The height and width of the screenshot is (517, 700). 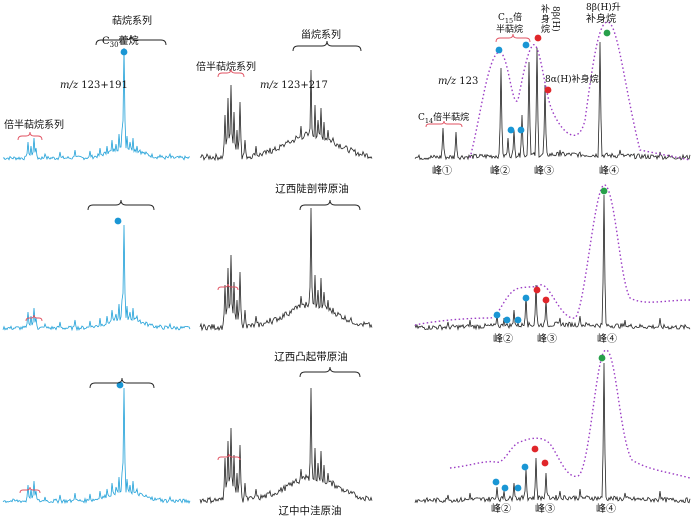 I want to click on caption-row-3: 辽中中洼原油, so click(x=310, y=510).